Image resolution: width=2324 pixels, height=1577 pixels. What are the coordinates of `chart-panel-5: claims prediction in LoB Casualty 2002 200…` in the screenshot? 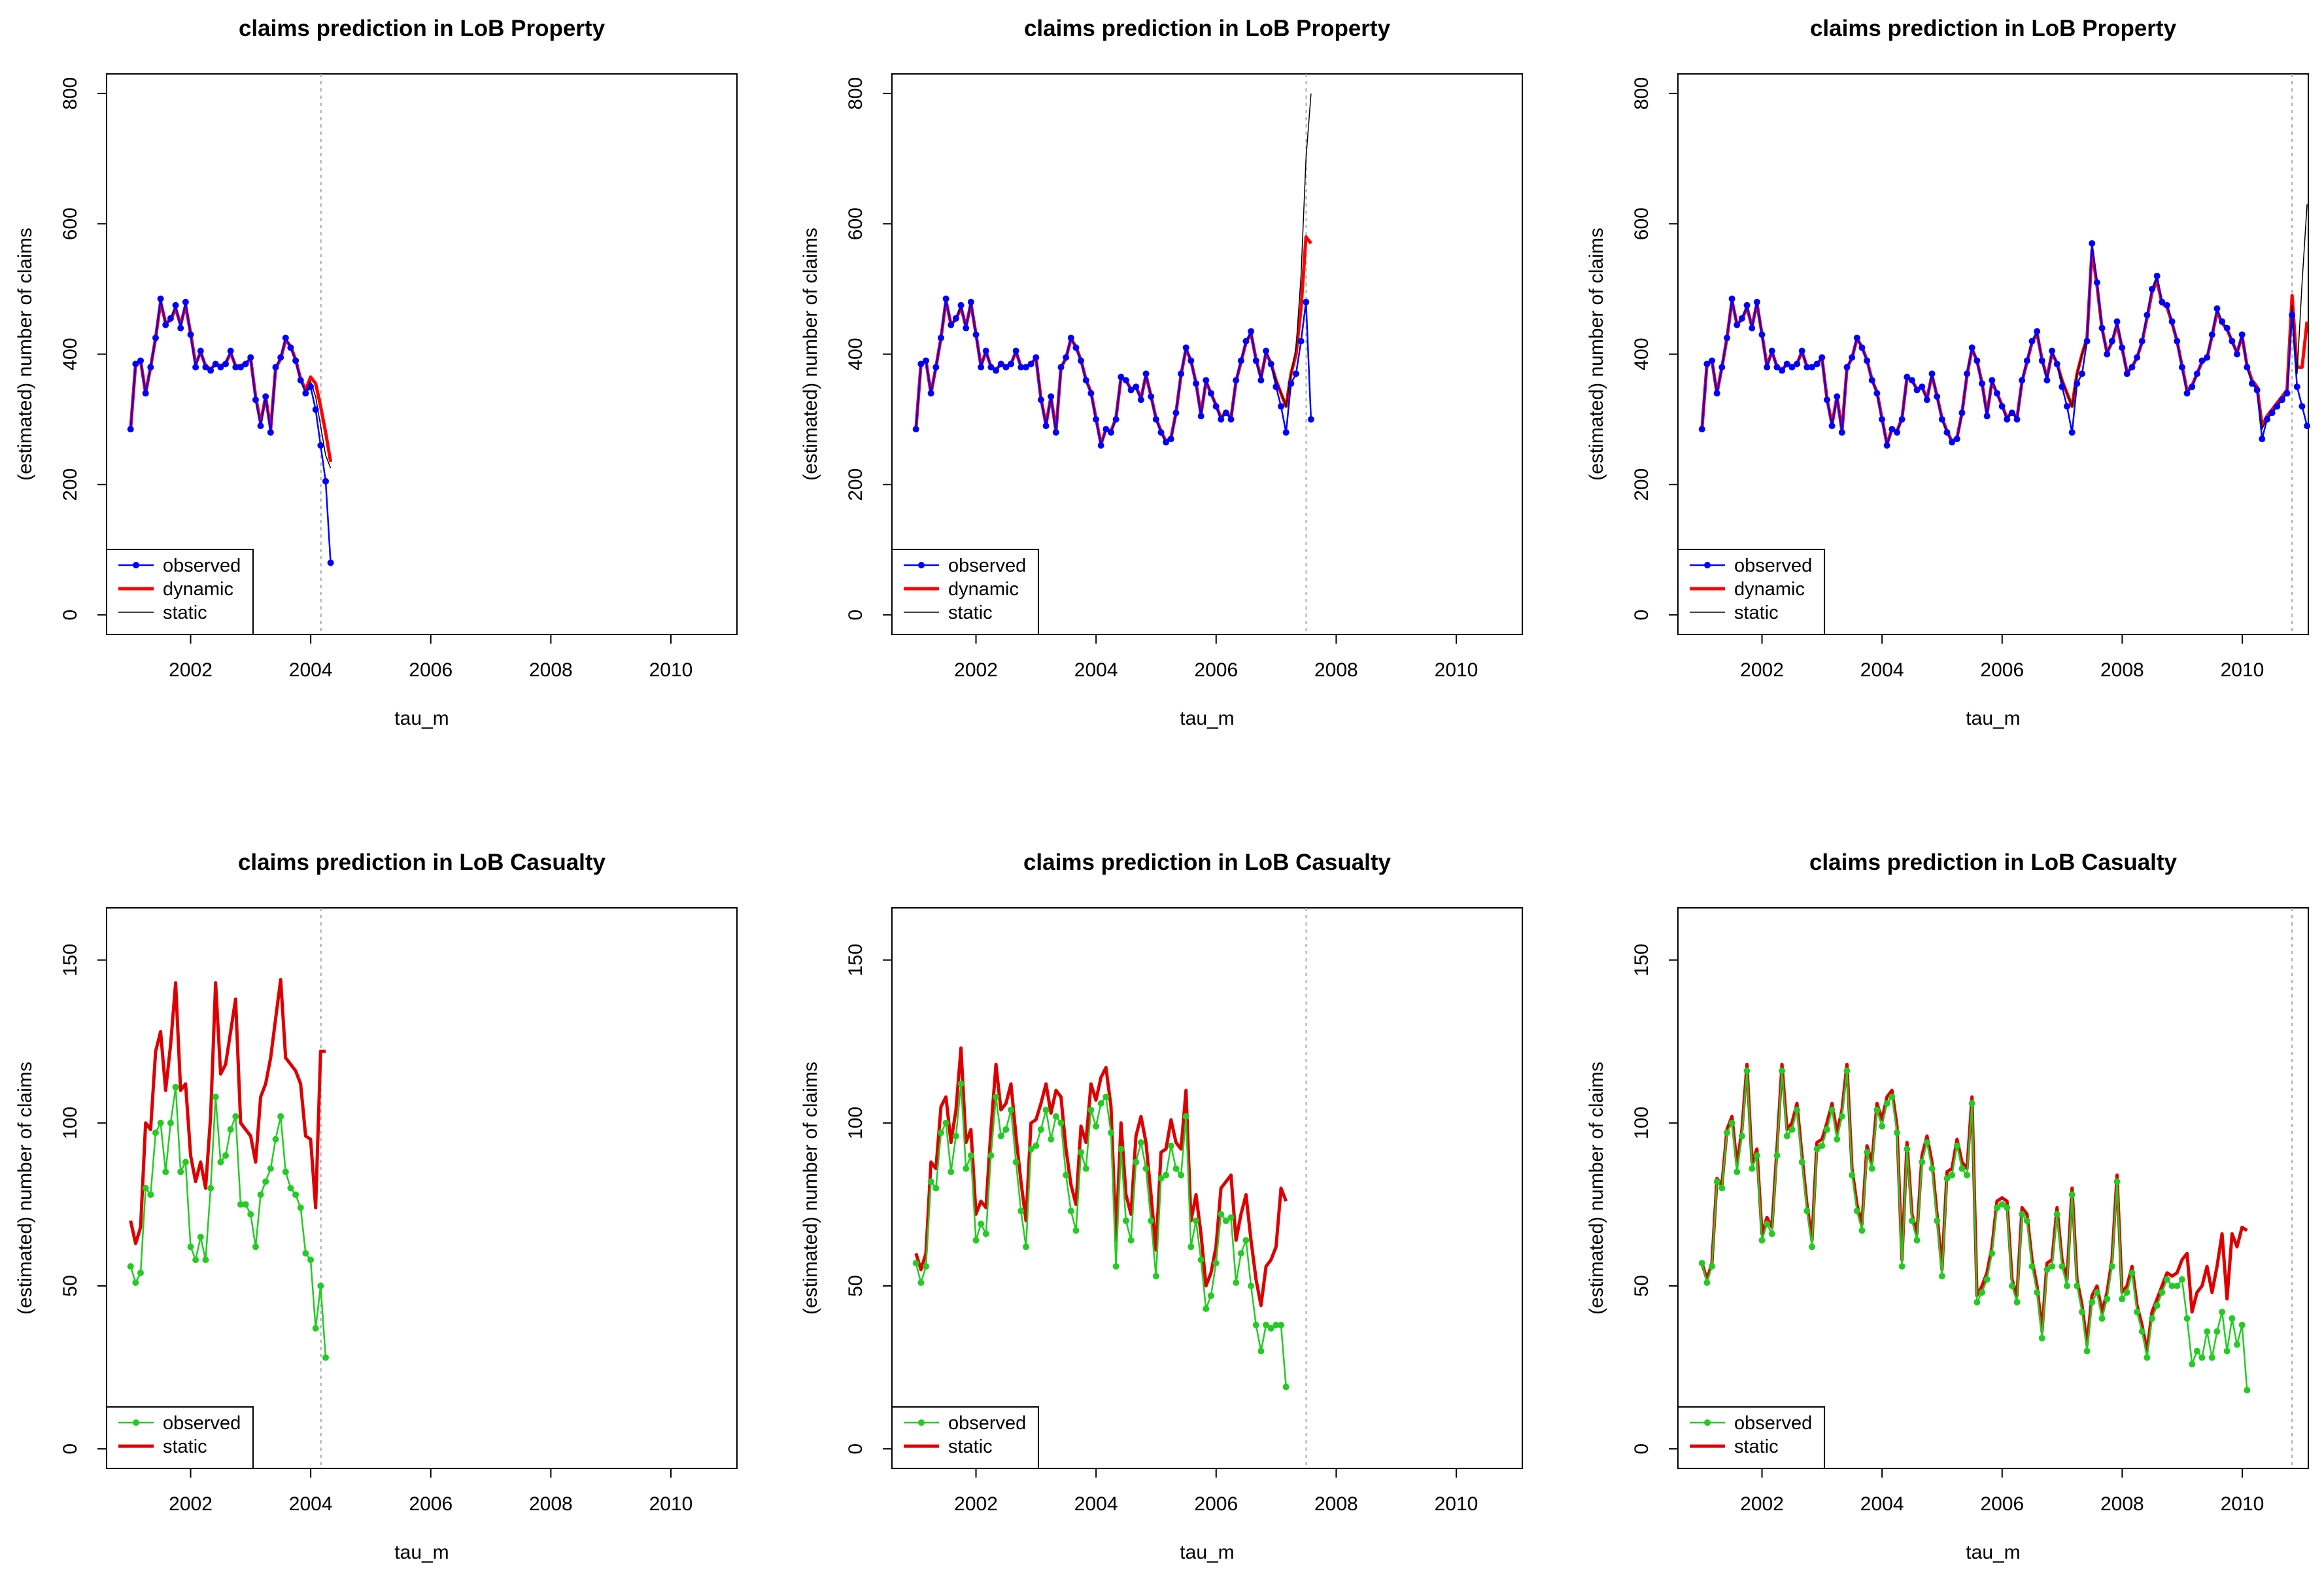 It's located at (1161, 1206).